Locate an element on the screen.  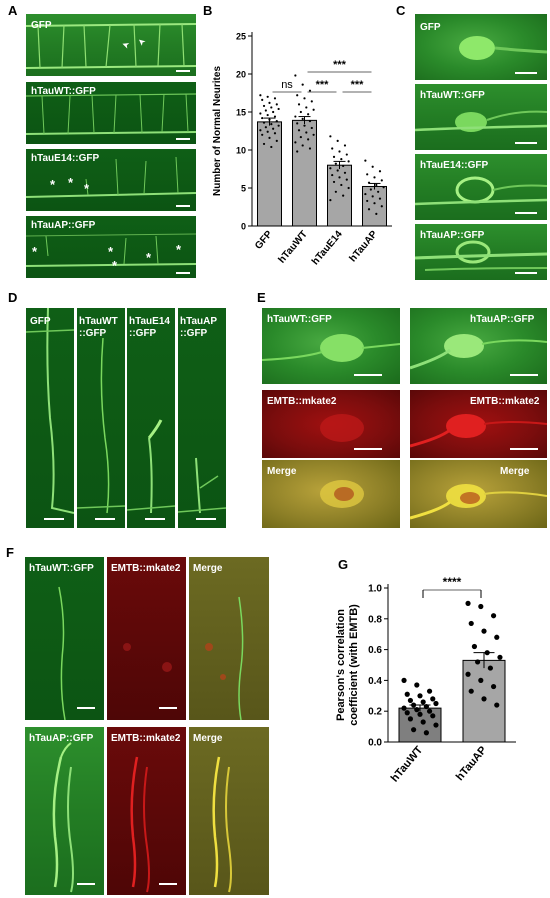
panel-d-label-htaue14-line2: ::GFP is located at coordinates (143, 333).